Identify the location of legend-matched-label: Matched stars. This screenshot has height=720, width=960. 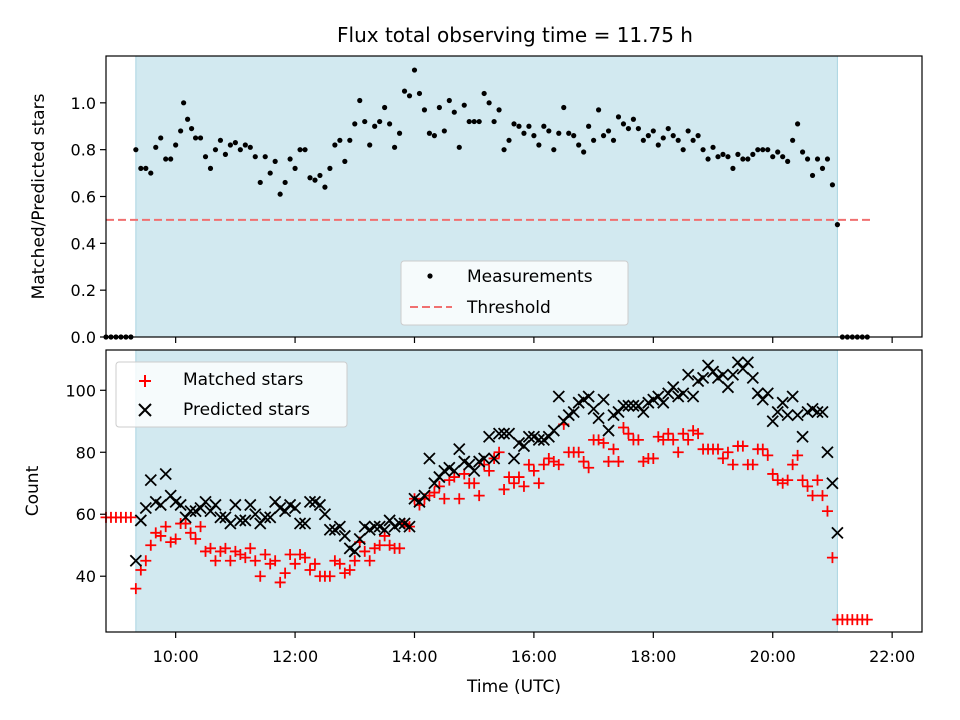
(243, 380).